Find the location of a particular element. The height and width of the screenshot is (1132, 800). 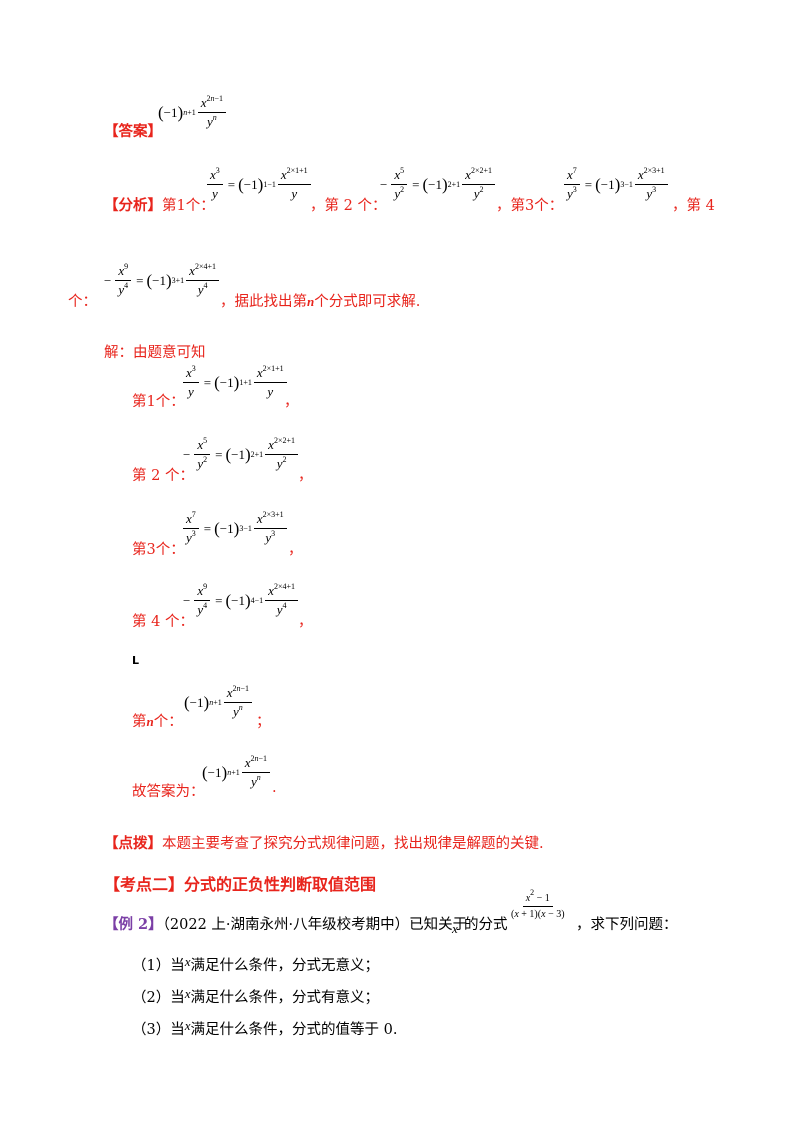

analysis-item-2: ，第 2 个： is located at coordinates (348, 206).